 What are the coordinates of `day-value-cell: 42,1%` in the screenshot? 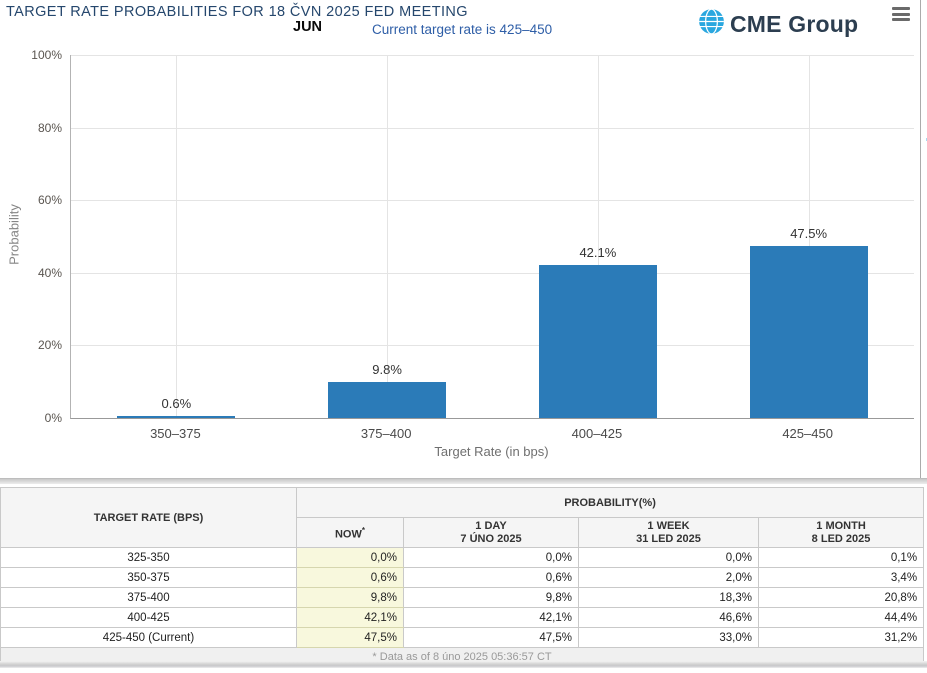 It's located at (491, 617).